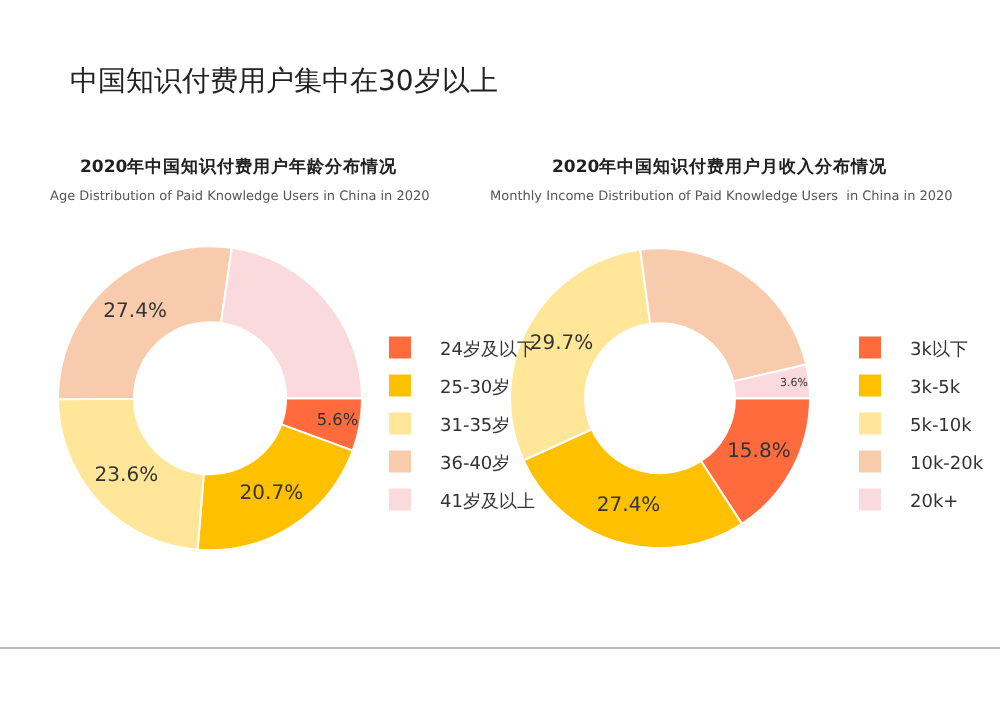 Image resolution: width=1000 pixels, height=724 pixels. Describe the element at coordinates (487, 349) in the screenshot. I see `legend-label: 24岁及以下` at that location.